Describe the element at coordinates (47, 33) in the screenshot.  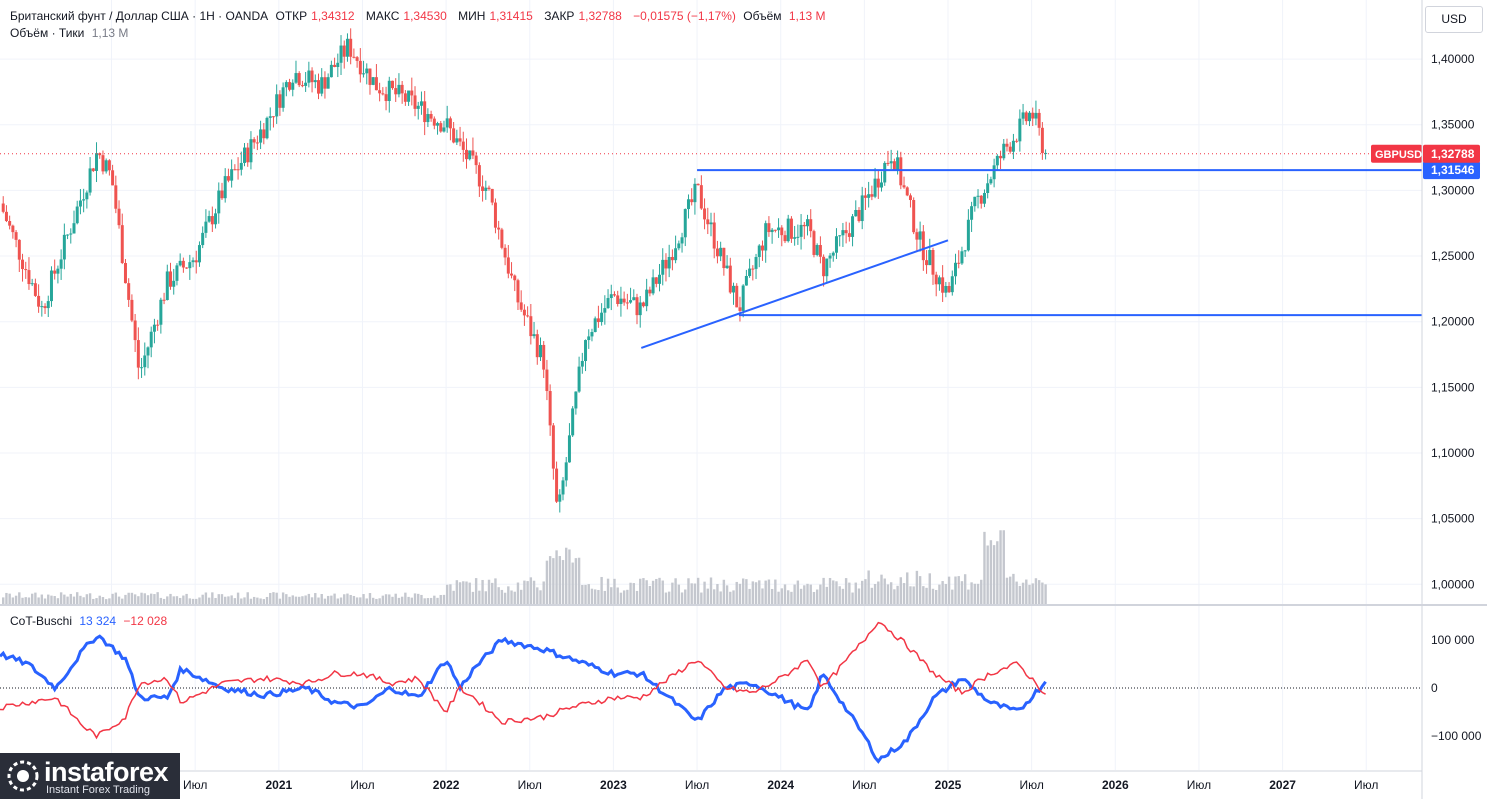
I see `volume-indicator-label: Объём · Тики` at that location.